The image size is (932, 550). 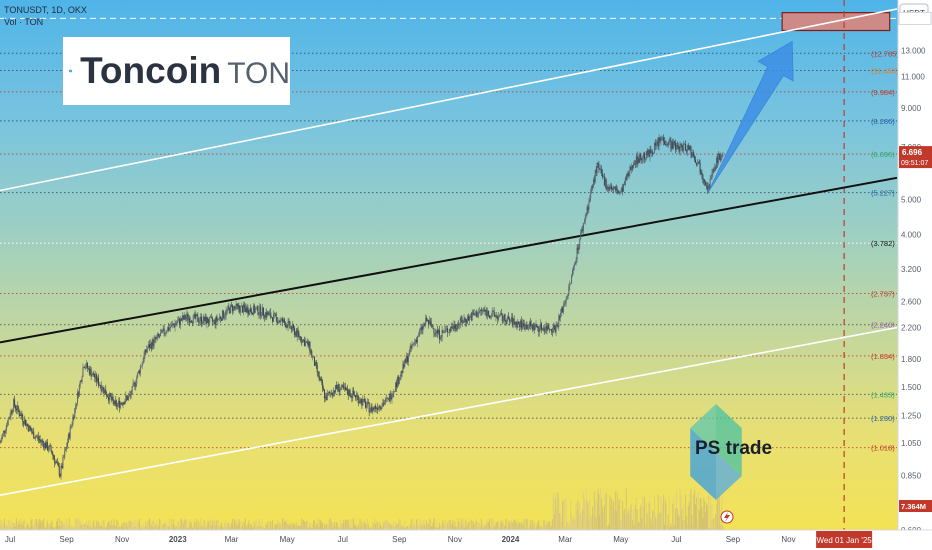 What do you see at coordinates (10, 539) in the screenshot?
I see `x-tick-label: Jul` at bounding box center [10, 539].